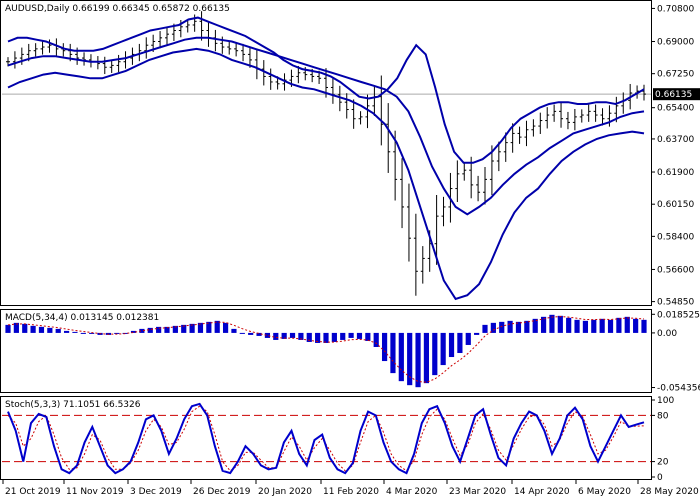 The height and width of the screenshot is (500, 700). What do you see at coordinates (95, 492) in the screenshot?
I see `x-tick-label: 11 Nov 2019` at bounding box center [95, 492].